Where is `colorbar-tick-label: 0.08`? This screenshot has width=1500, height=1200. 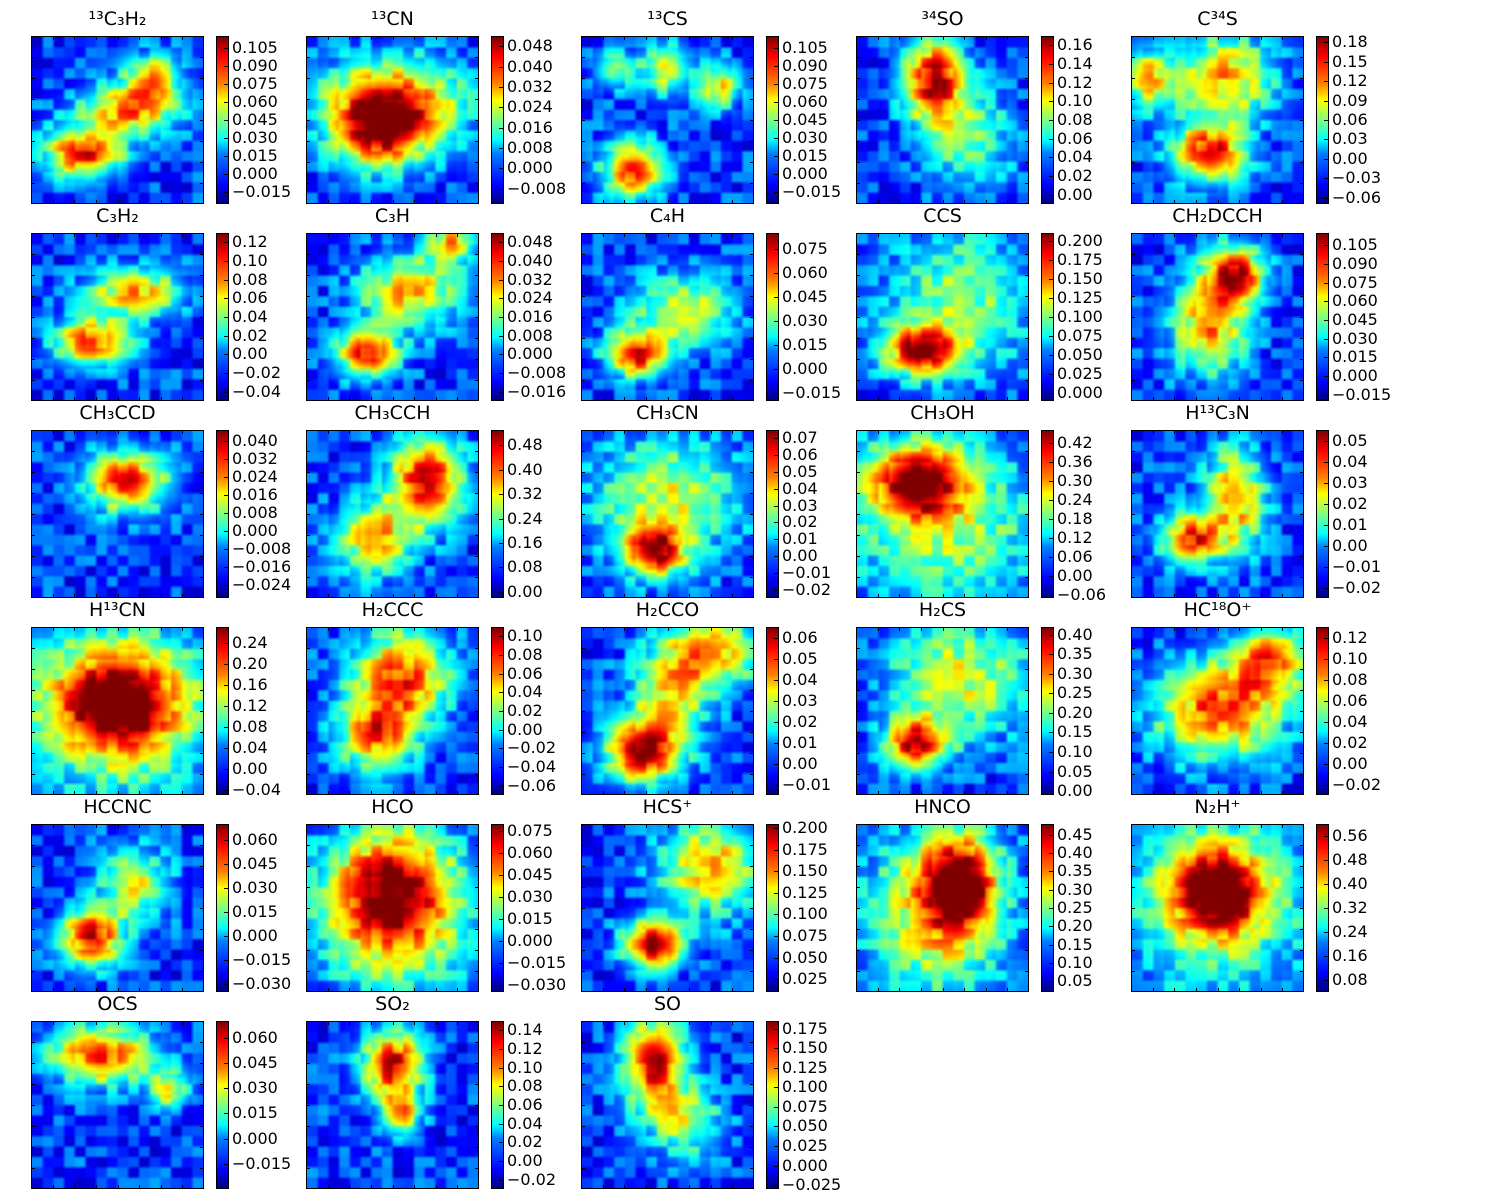
colorbar-tick-label: 0.08 is located at coordinates (250, 279).